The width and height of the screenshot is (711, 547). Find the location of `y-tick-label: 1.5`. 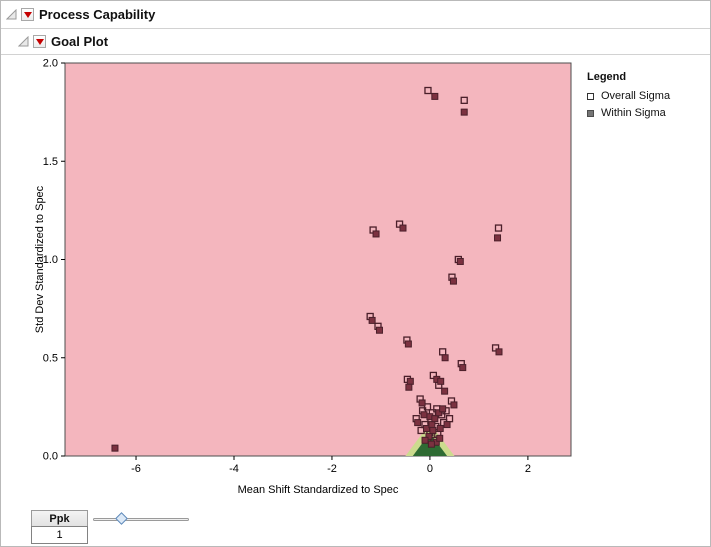

y-tick-label: 1.5 is located at coordinates (50, 162).